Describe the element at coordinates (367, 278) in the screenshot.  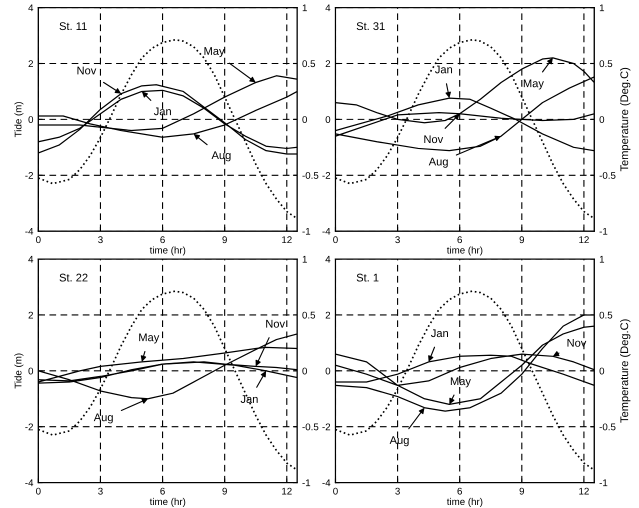
I see `annotation: St. 1` at that location.